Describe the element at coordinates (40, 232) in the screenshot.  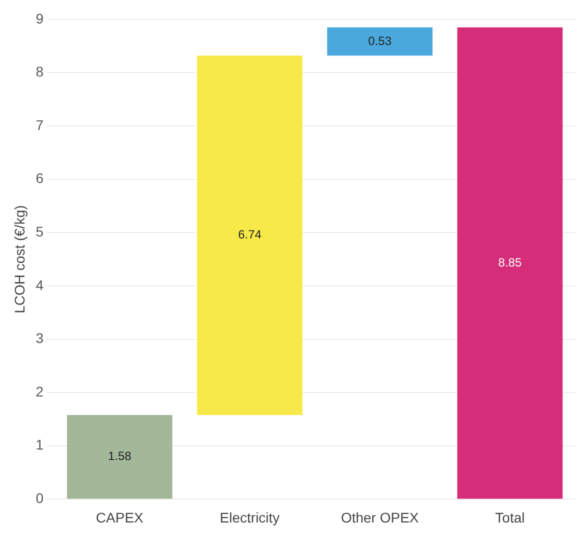
I see `y-tick-label: 5` at that location.